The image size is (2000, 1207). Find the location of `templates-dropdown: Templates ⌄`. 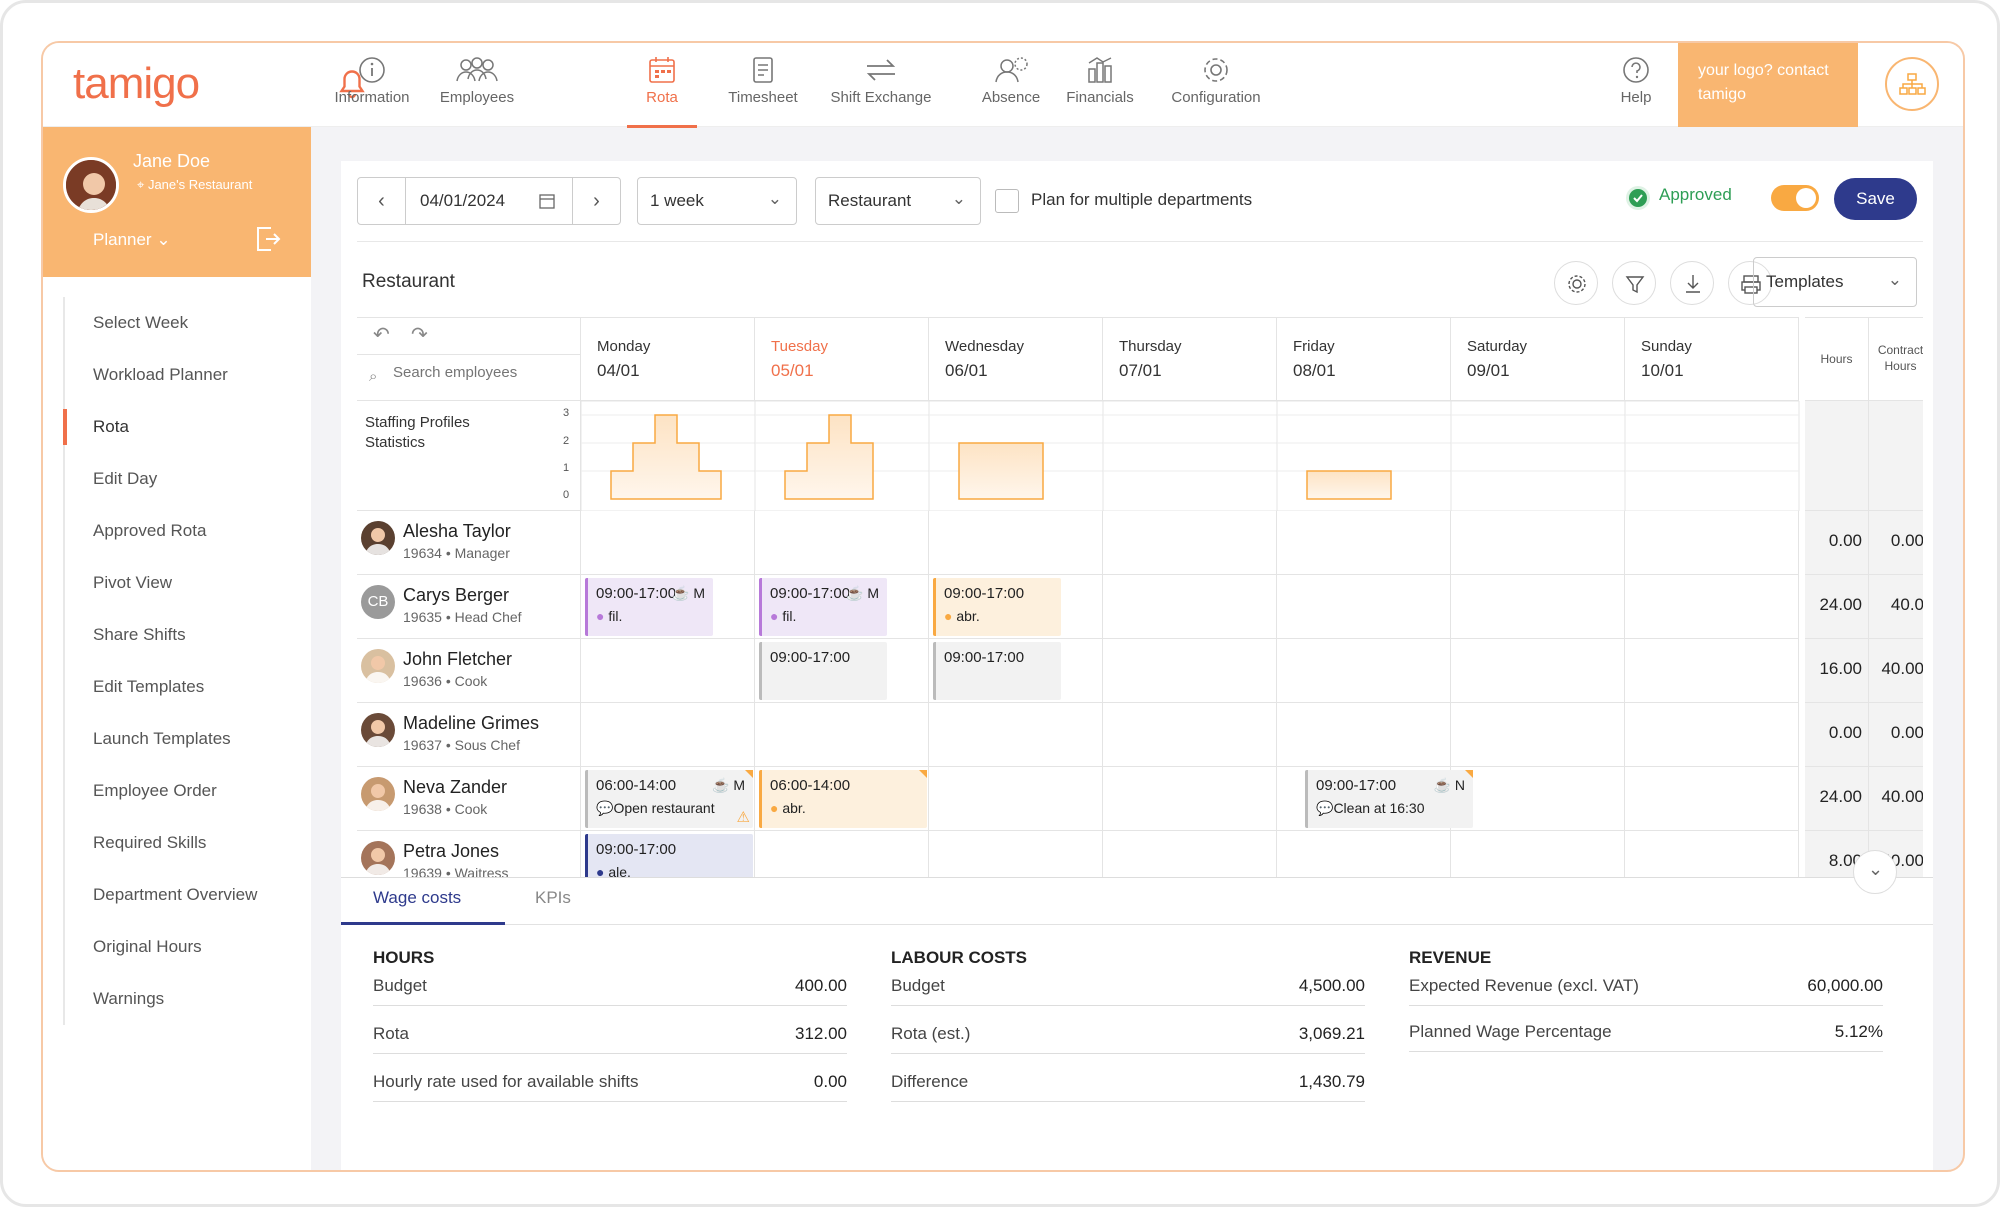

templates-dropdown: Templates ⌄ is located at coordinates (1835, 282).